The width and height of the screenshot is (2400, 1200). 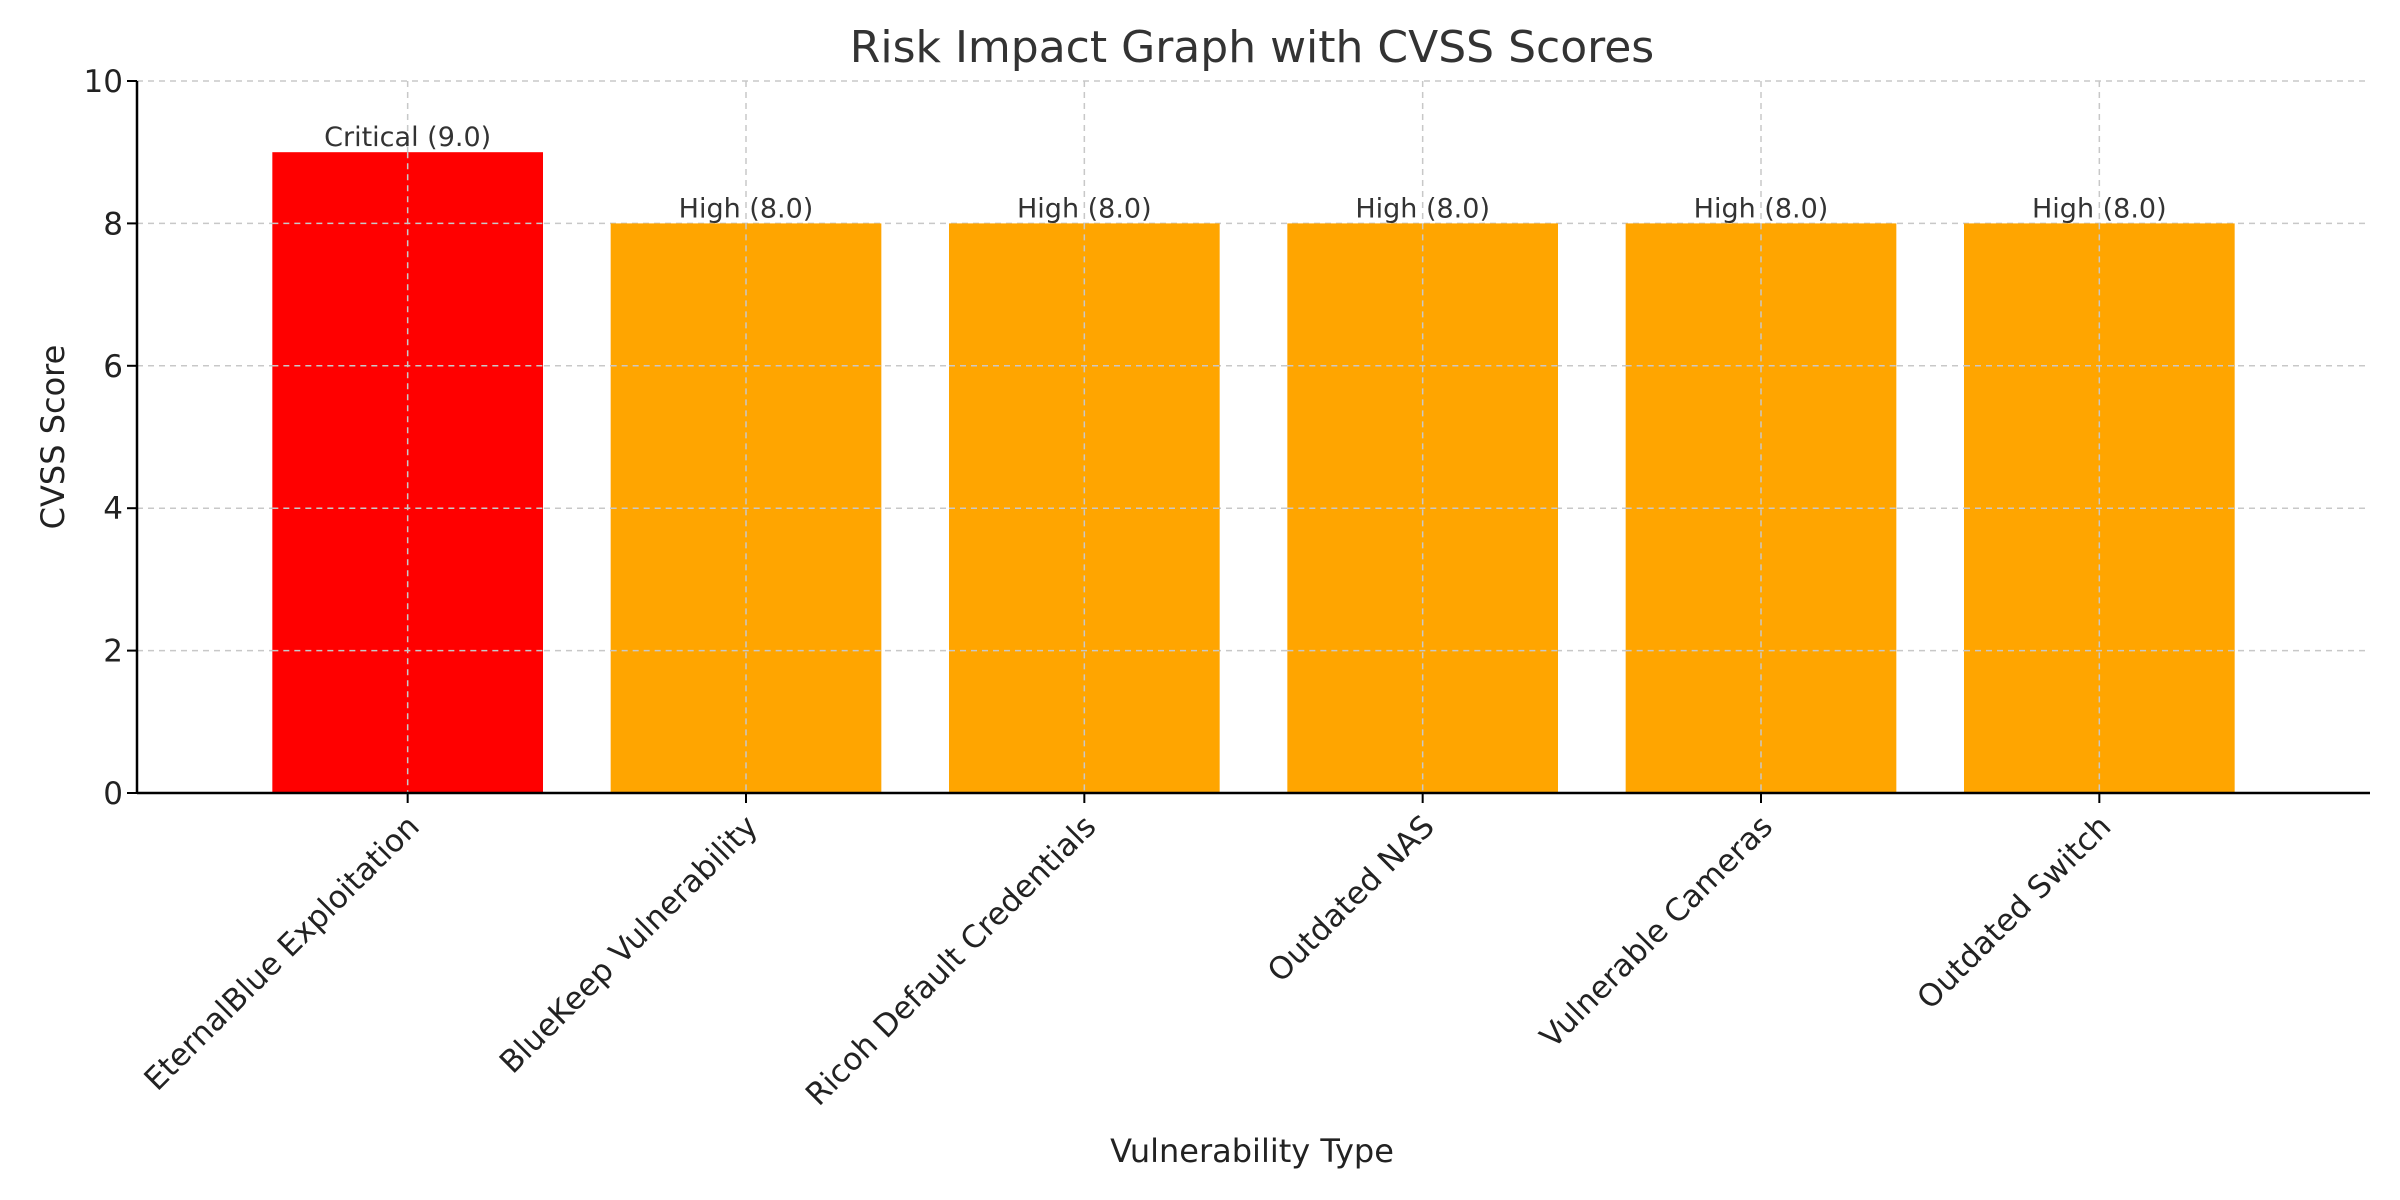 What do you see at coordinates (53, 437) in the screenshot?
I see `y-axis-label: CVSS Score` at bounding box center [53, 437].